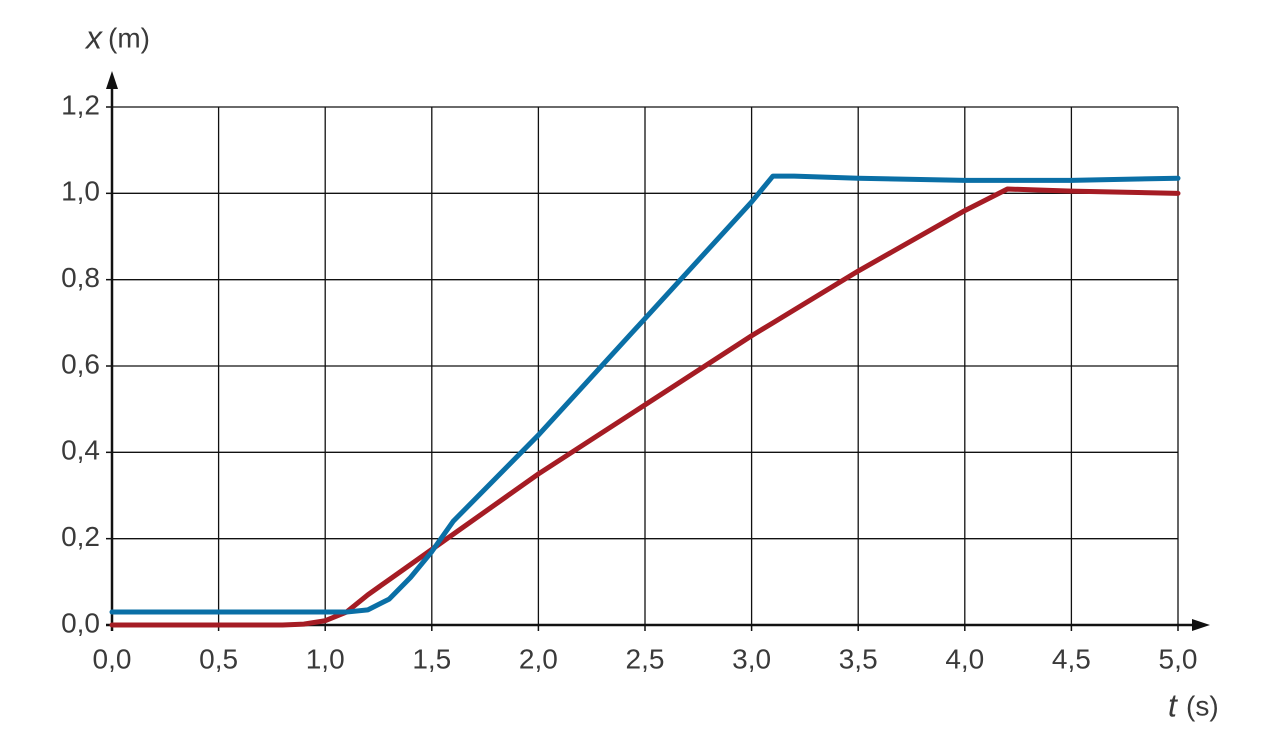 Image resolution: width=1280 pixels, height=753 pixels. What do you see at coordinates (80, 622) in the screenshot?
I see `y-tick-label: 0,0` at bounding box center [80, 622].